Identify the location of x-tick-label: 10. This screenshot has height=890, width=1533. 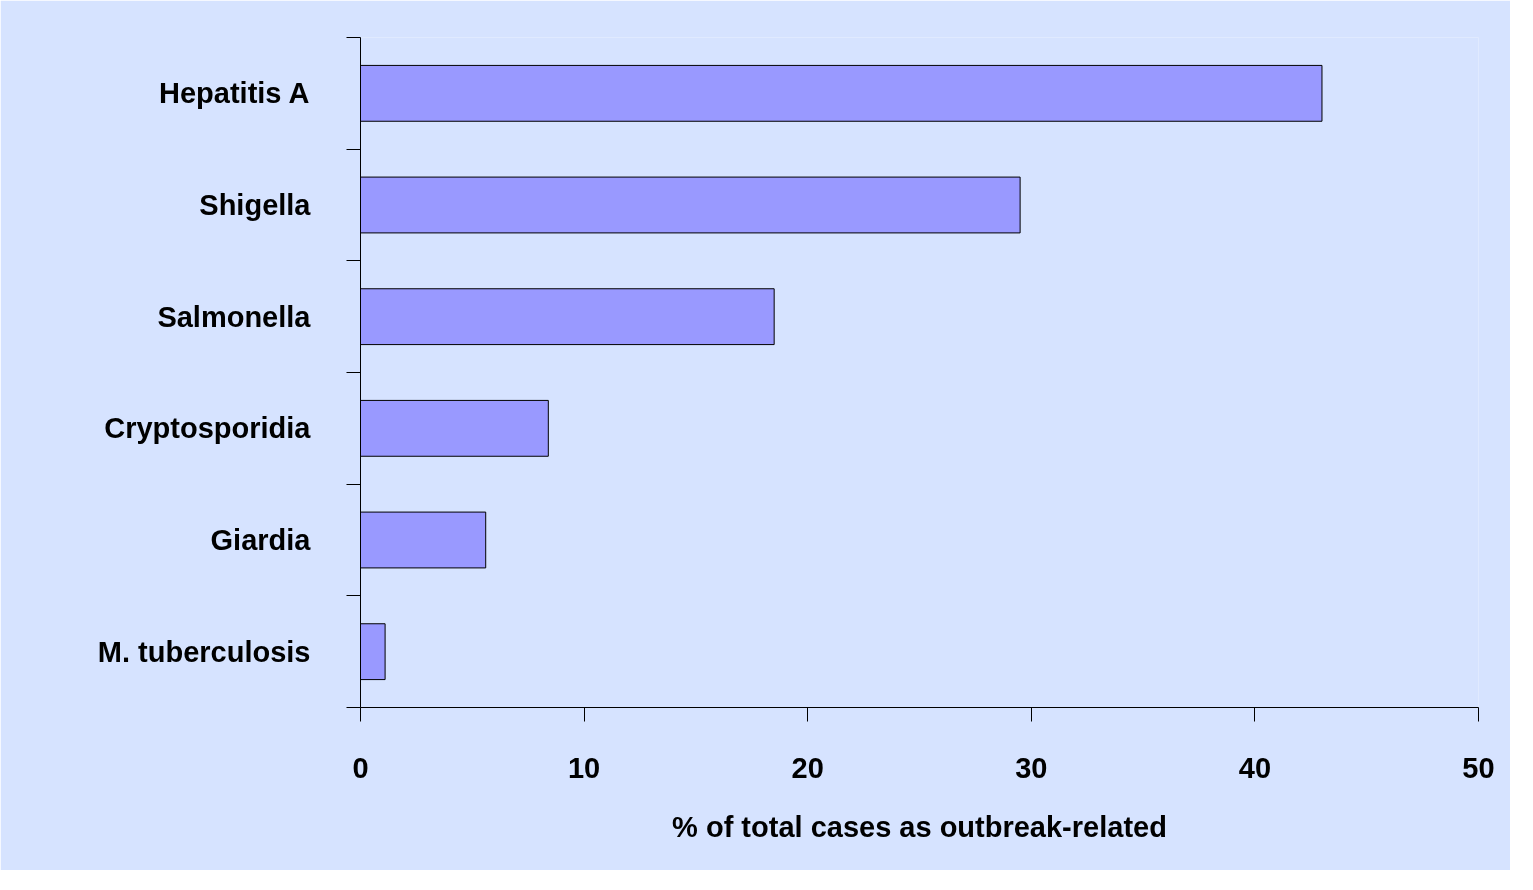
(584, 767).